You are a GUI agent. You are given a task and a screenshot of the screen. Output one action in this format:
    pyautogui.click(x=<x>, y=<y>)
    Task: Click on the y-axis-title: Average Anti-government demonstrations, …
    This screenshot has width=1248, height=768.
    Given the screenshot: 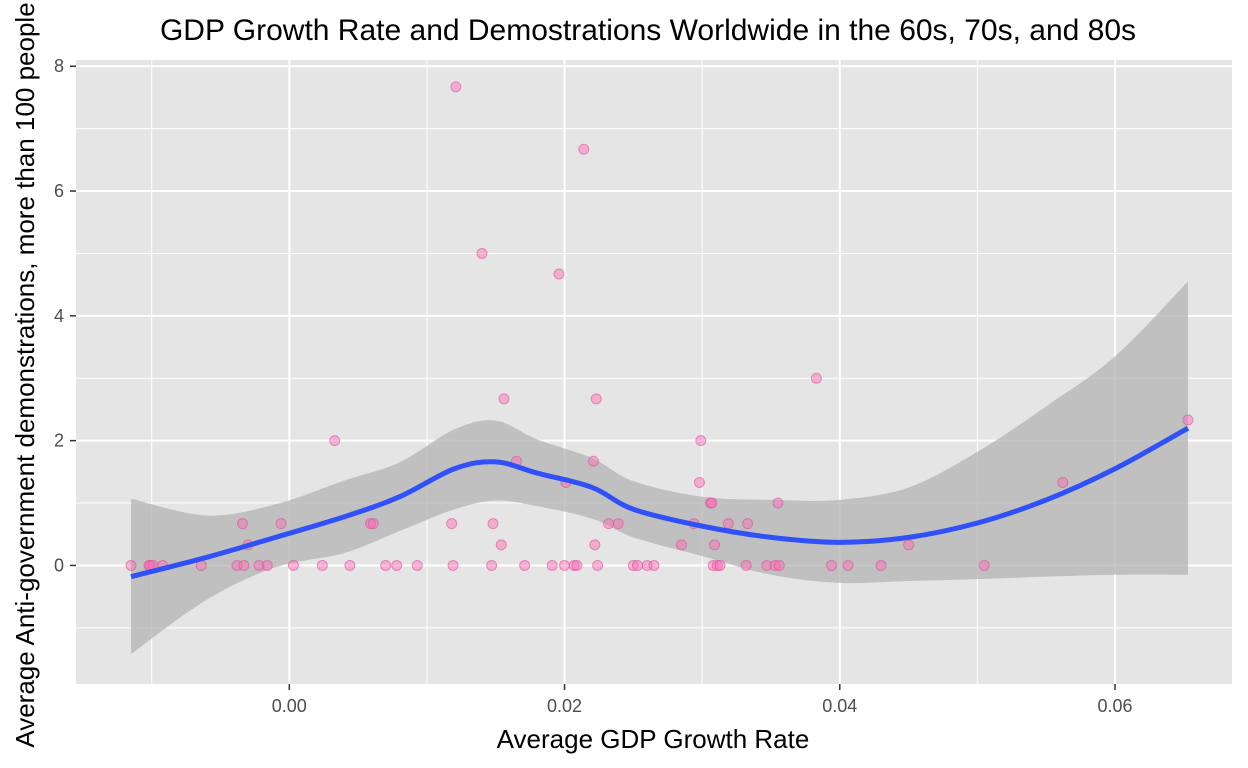 What is the action you would take?
    pyautogui.click(x=25, y=374)
    